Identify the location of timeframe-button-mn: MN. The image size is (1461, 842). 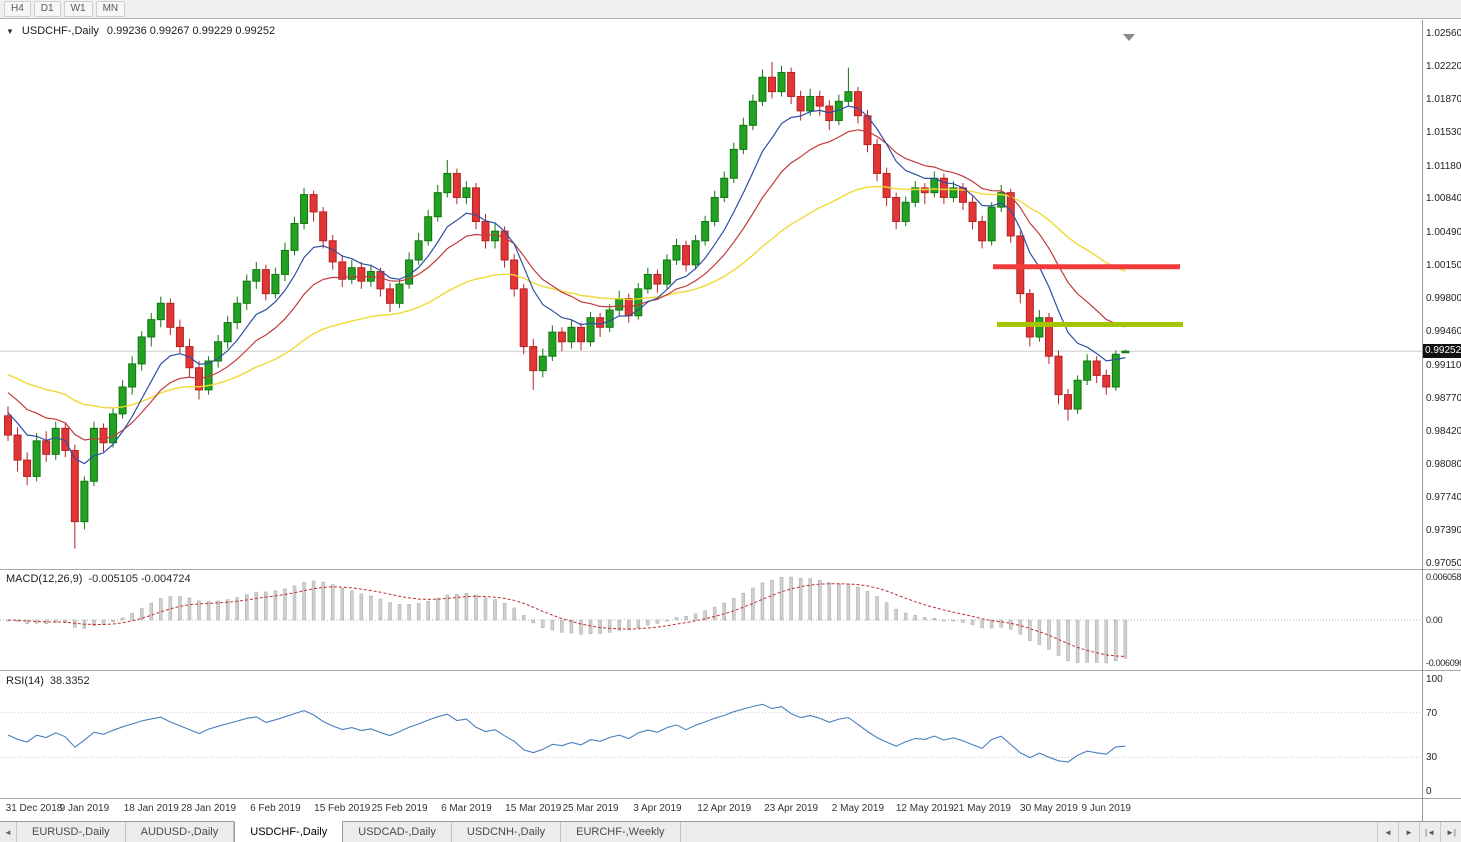
(110, 9).